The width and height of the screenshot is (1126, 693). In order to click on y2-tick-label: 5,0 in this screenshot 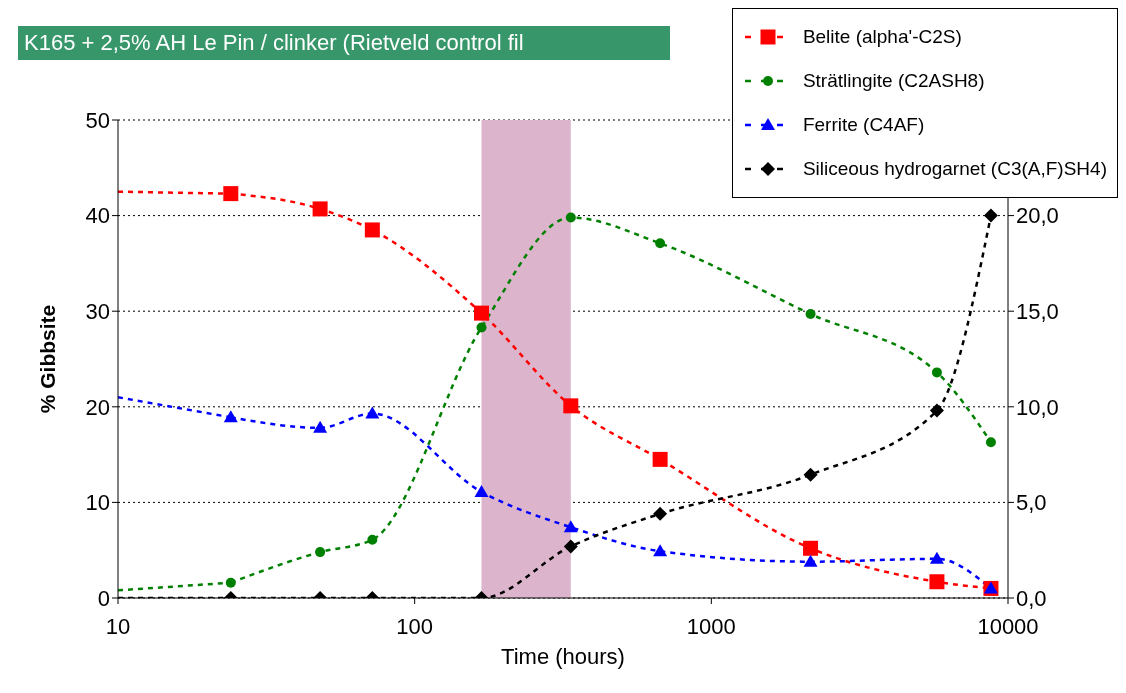, I will do `click(1031, 503)`.